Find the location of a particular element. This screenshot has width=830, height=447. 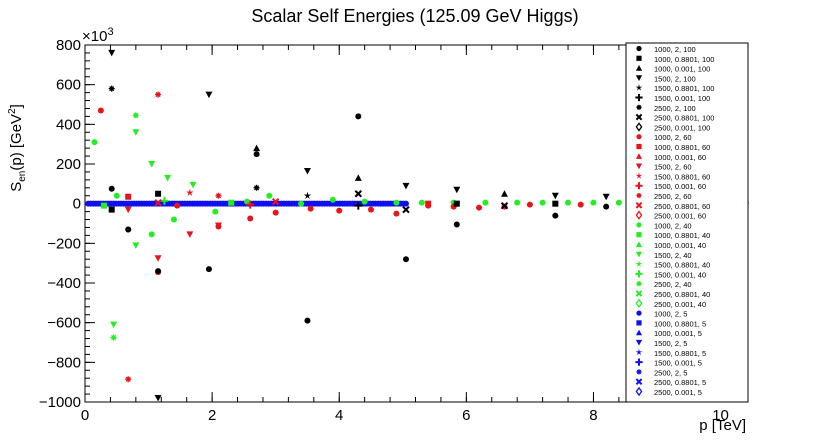

legend-item: 2500, 0.8801, 40 is located at coordinates (672, 294).